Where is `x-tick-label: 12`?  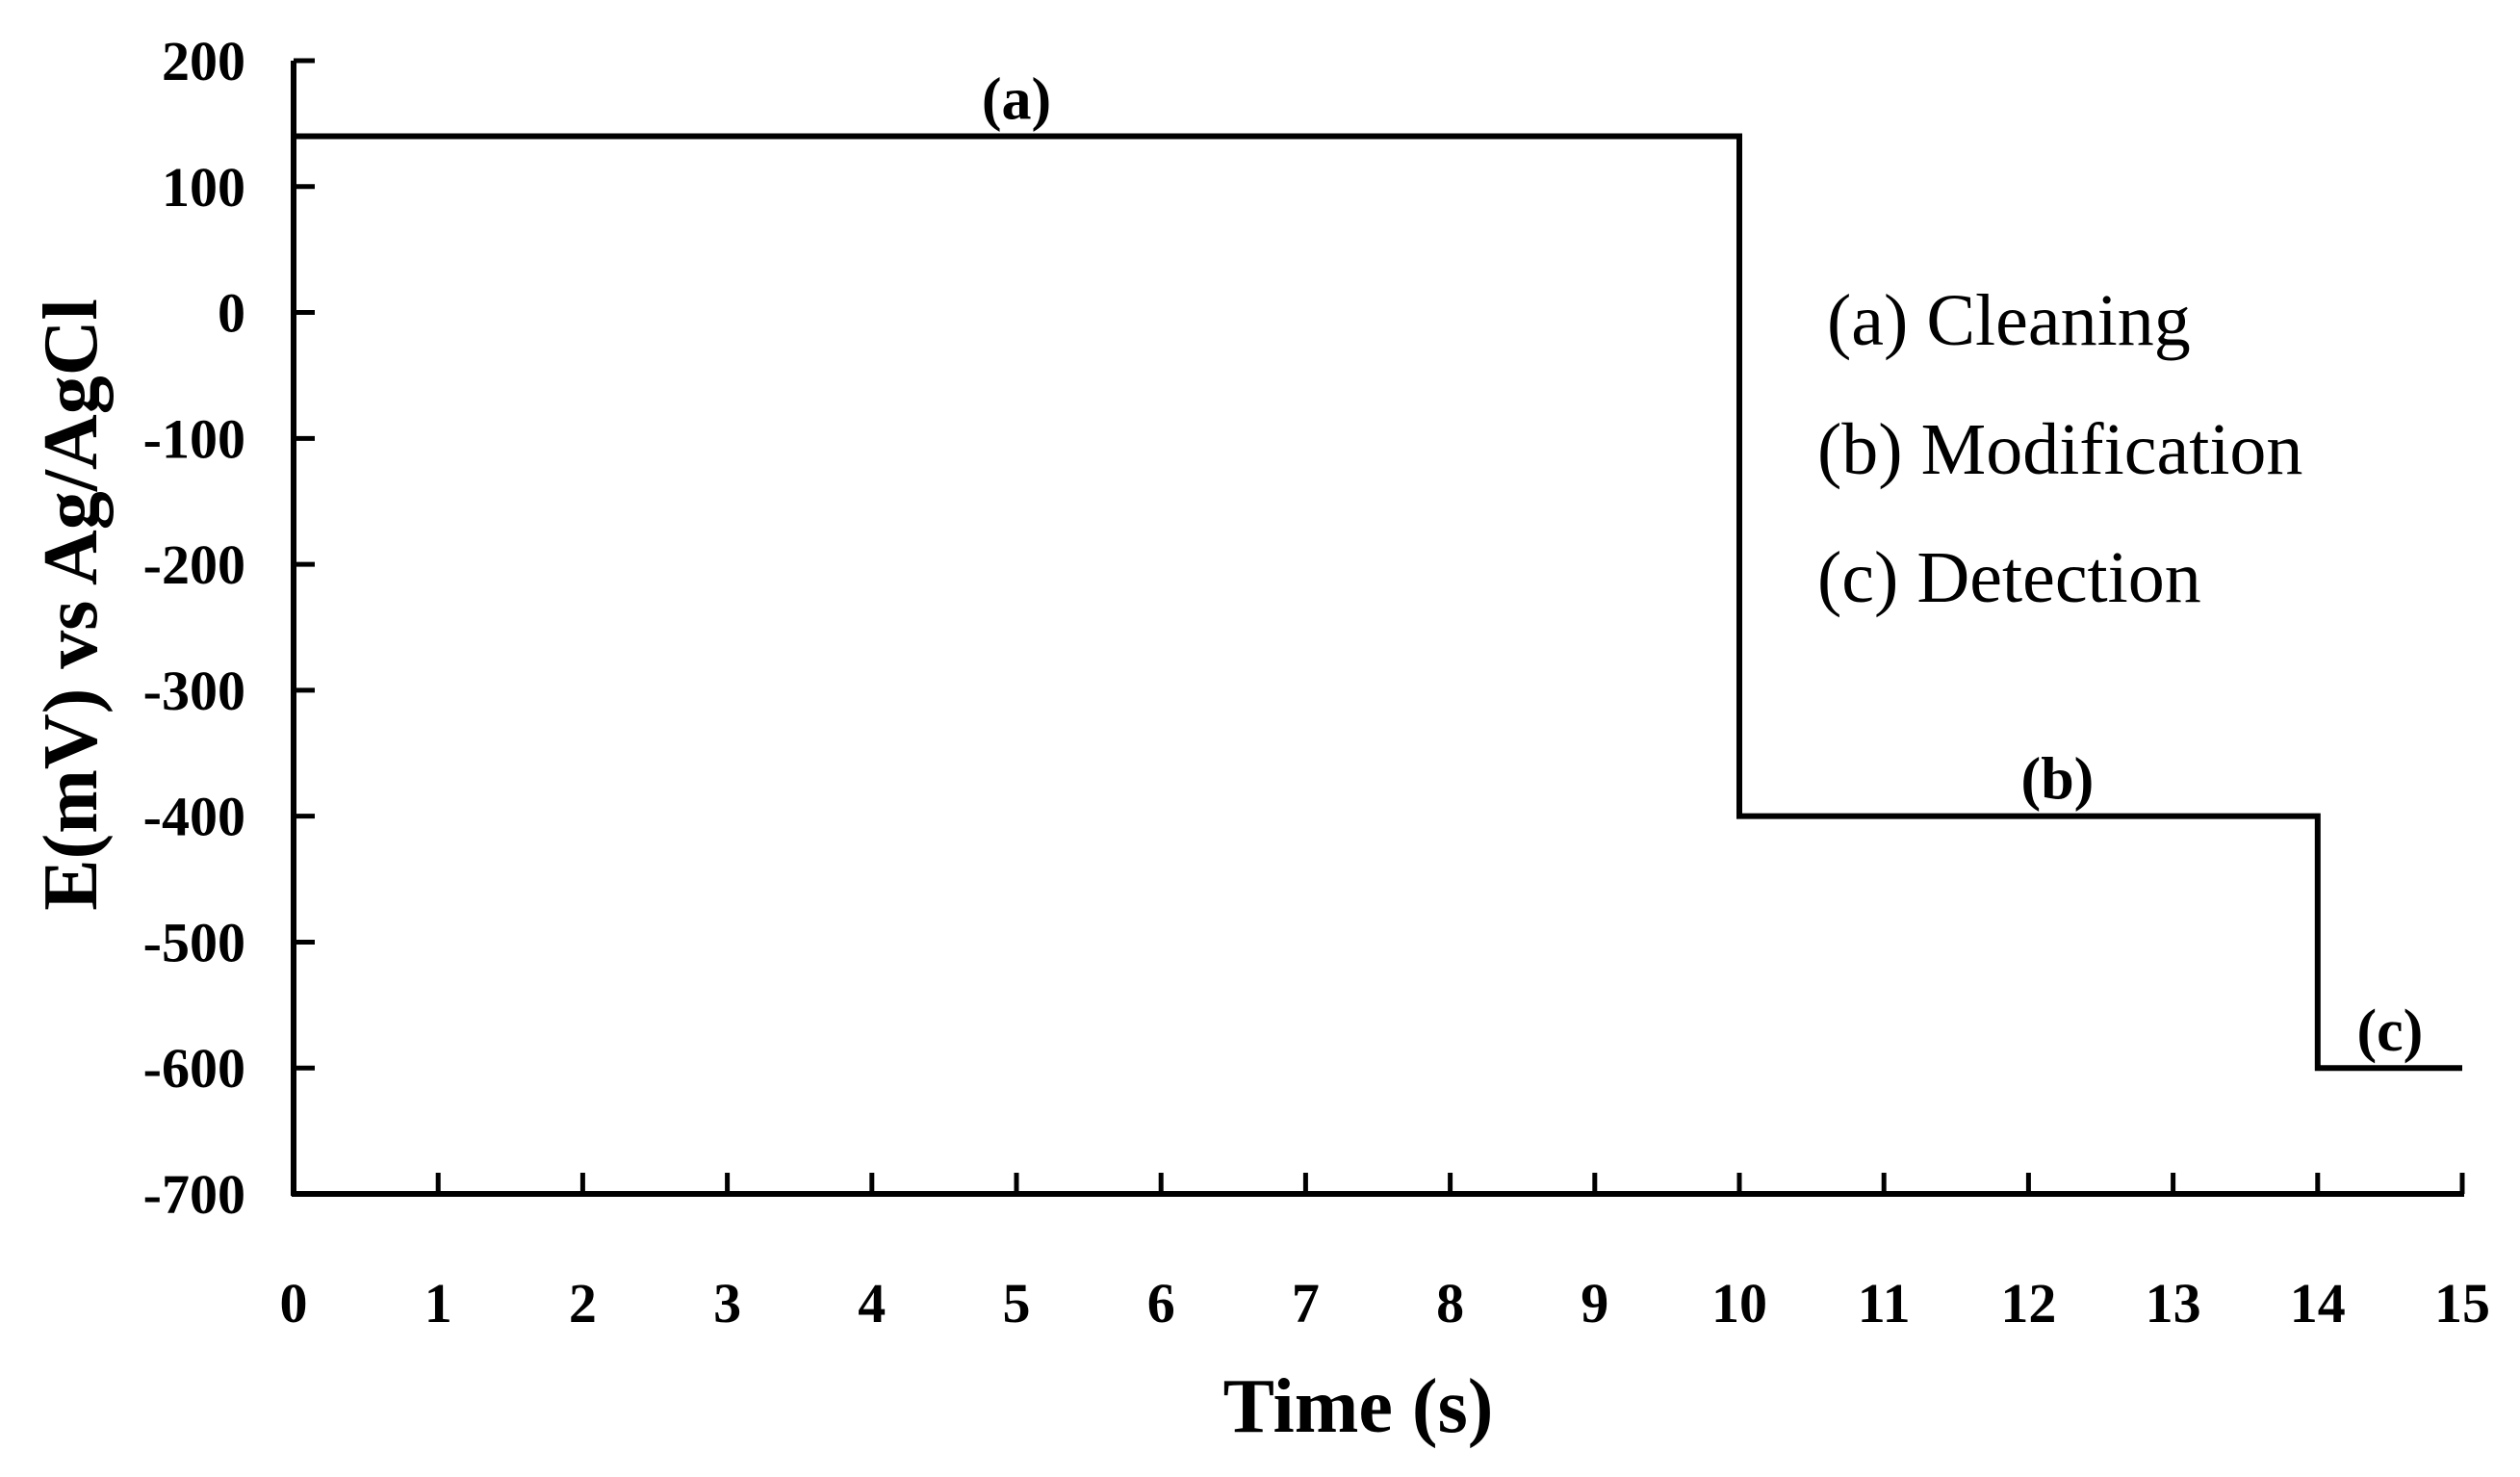
x-tick-label: 12 is located at coordinates (2028, 1303).